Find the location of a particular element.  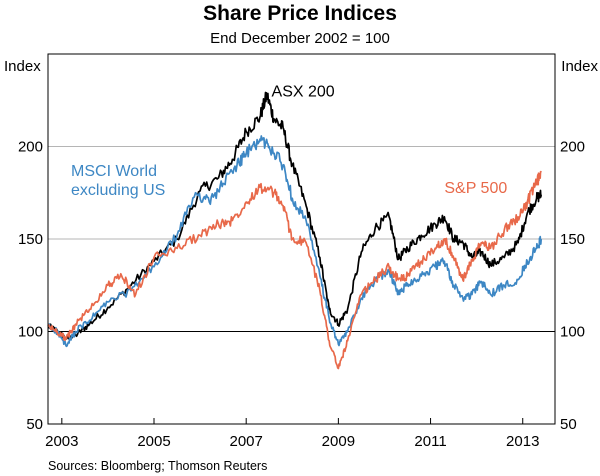

chart-subtitle: End December 2002 = 100 is located at coordinates (300, 38).